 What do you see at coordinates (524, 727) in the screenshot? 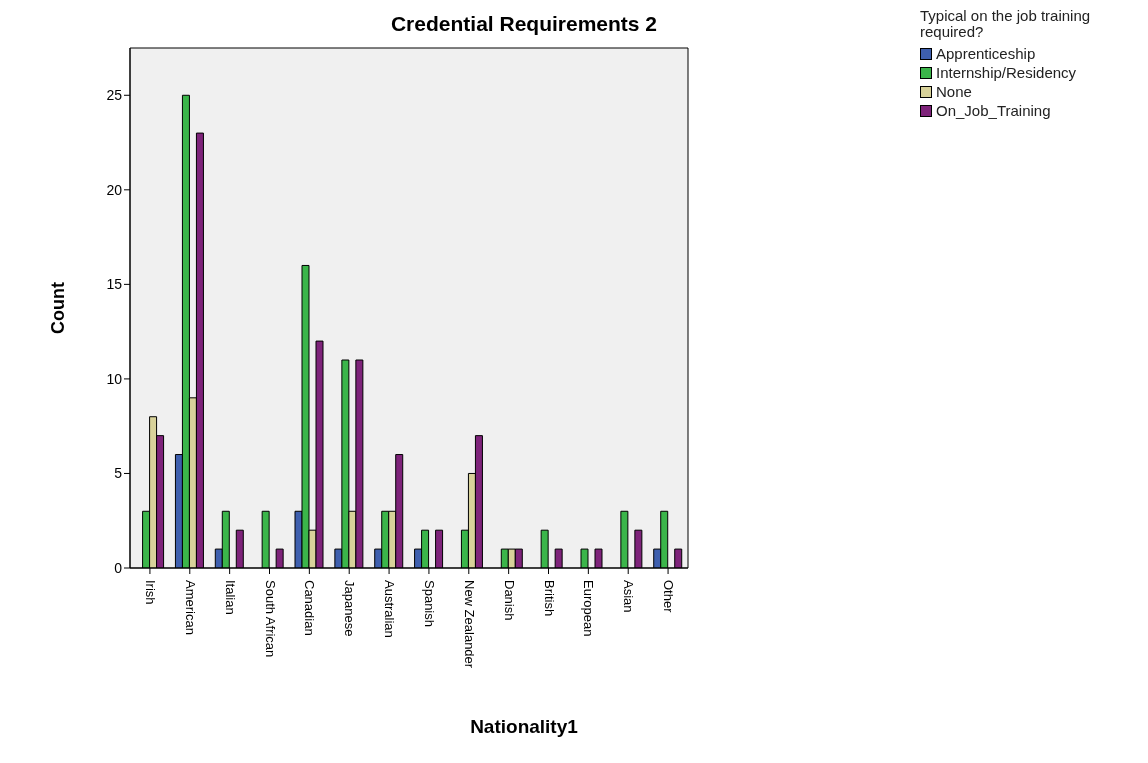
I see `x-axis-title: Nationality1` at bounding box center [524, 727].